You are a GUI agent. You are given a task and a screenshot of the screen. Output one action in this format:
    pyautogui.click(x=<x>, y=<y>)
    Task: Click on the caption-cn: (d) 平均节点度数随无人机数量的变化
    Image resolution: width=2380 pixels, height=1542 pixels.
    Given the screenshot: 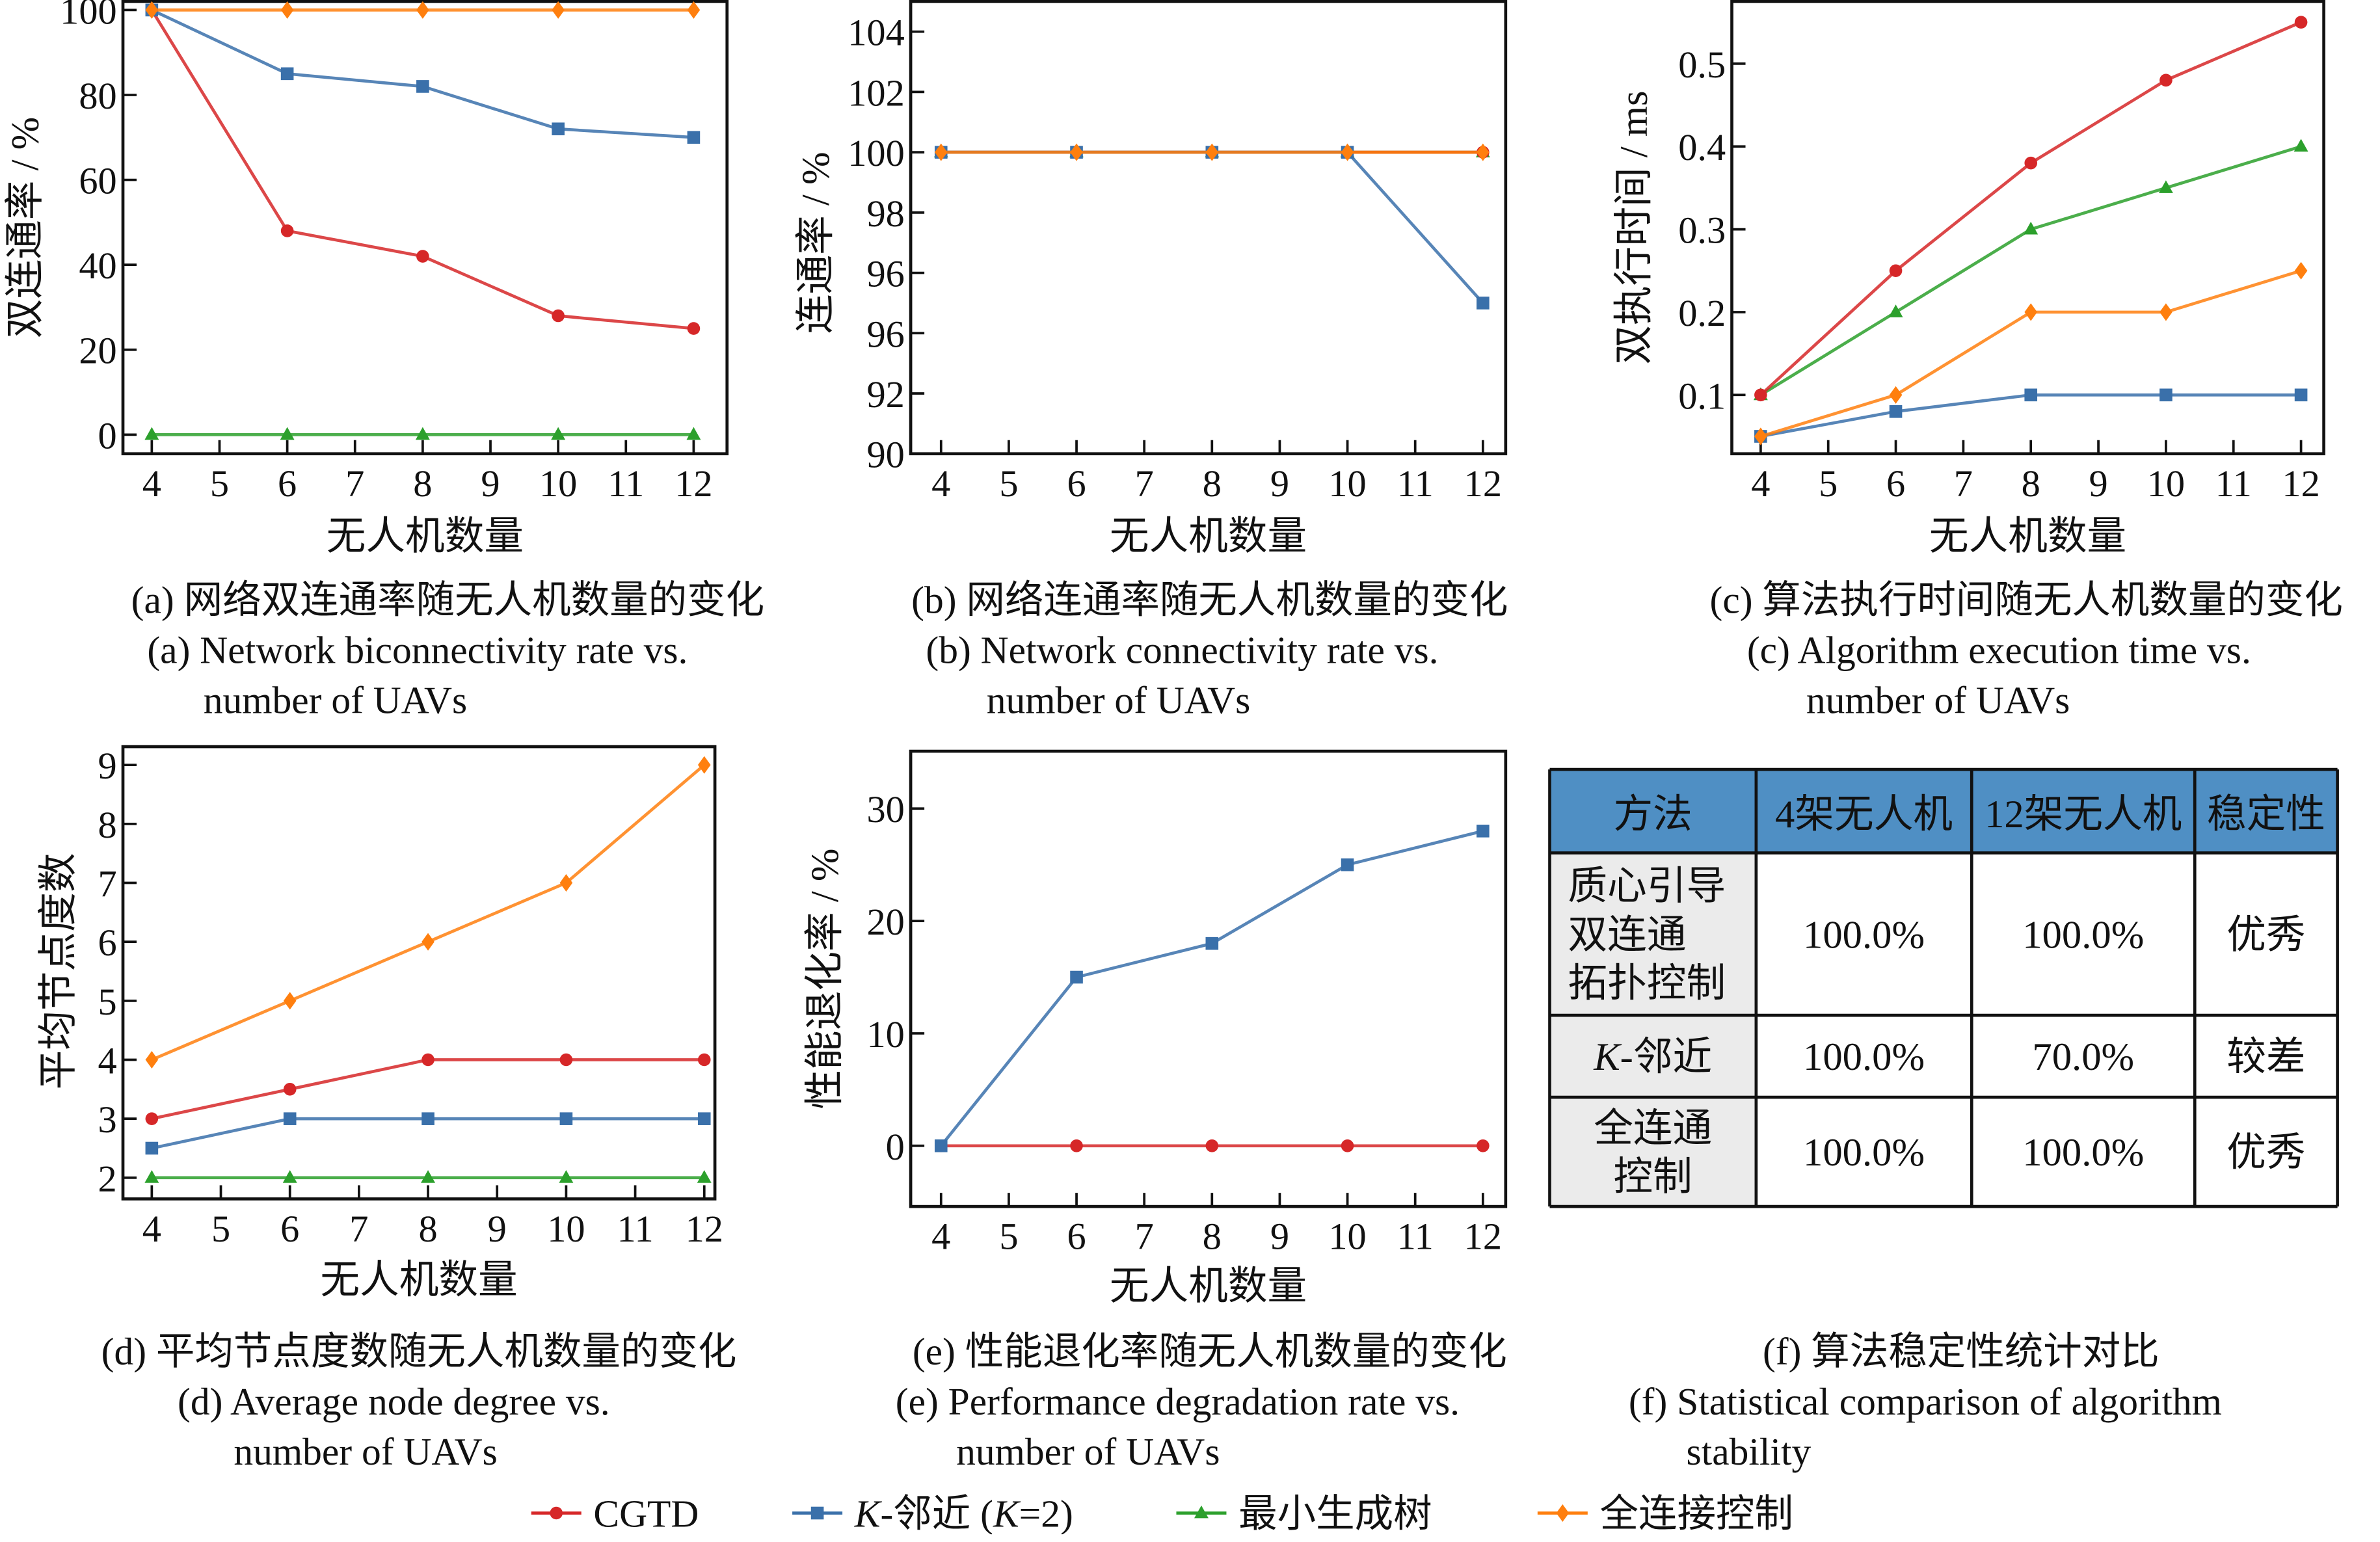 What is the action you would take?
    pyautogui.click(x=419, y=1352)
    